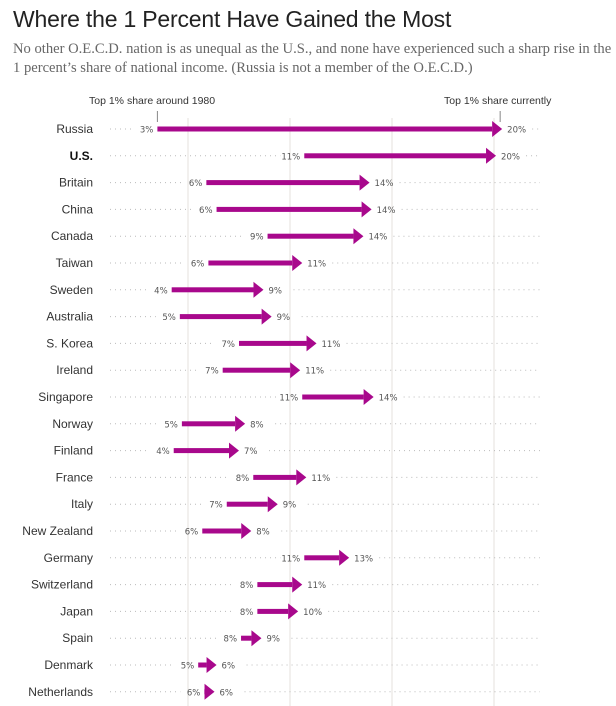  Describe the element at coordinates (296, 423) in the screenshot. I see `row-norway: Norway 5% 8%` at that location.